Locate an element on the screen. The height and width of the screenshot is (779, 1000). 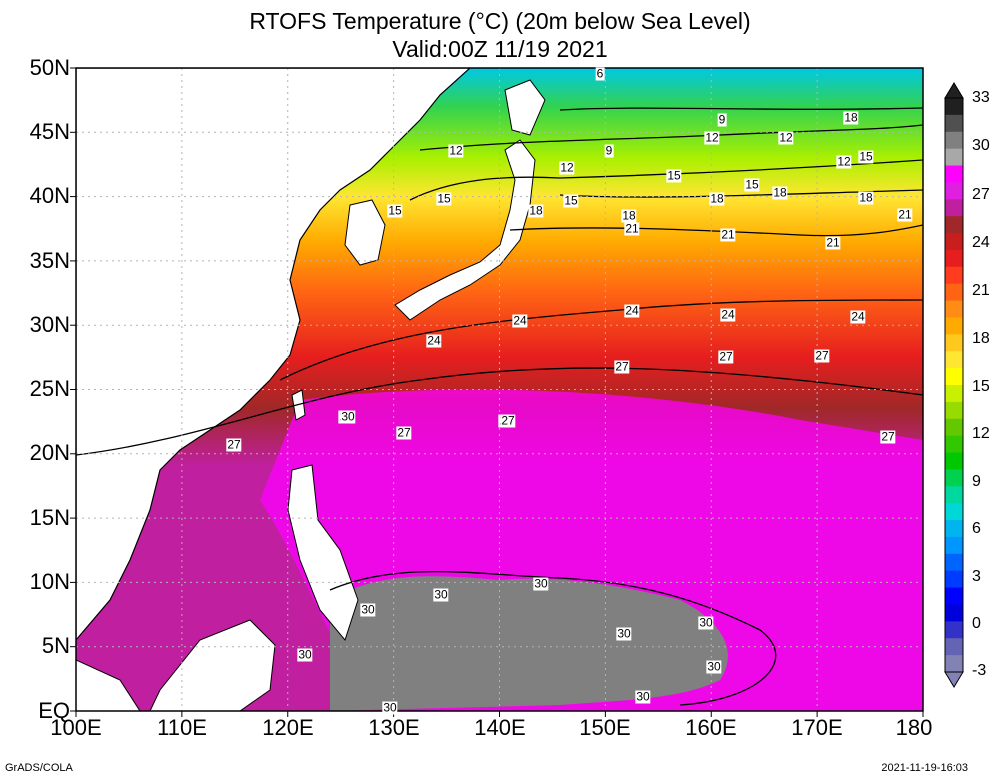
lon-label: 170E is located at coordinates (817, 727).